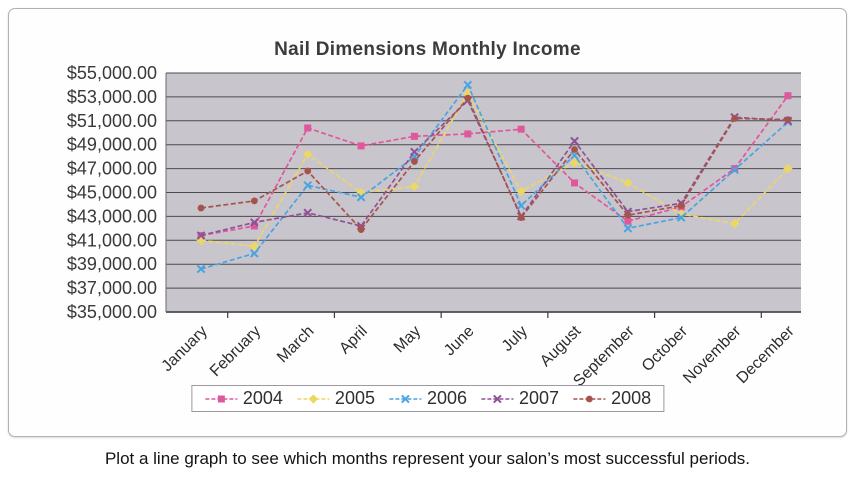 This screenshot has width=855, height=481. What do you see at coordinates (459, 341) in the screenshot?
I see `x-axis-label: June` at bounding box center [459, 341].